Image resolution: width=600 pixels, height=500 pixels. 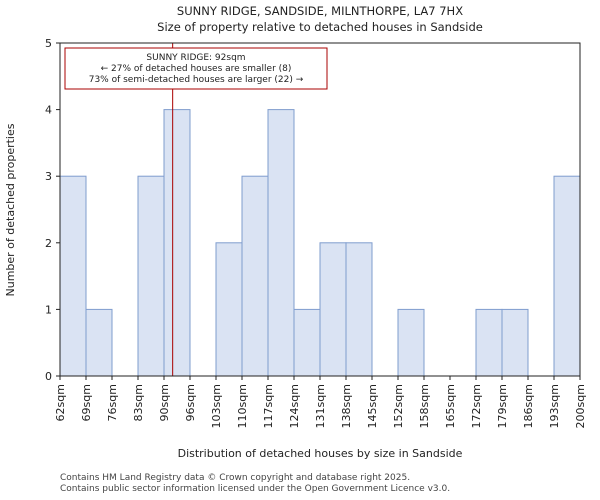 What do you see at coordinates (99, 342) in the screenshot?
I see `bar-69sqm` at bounding box center [99, 342].